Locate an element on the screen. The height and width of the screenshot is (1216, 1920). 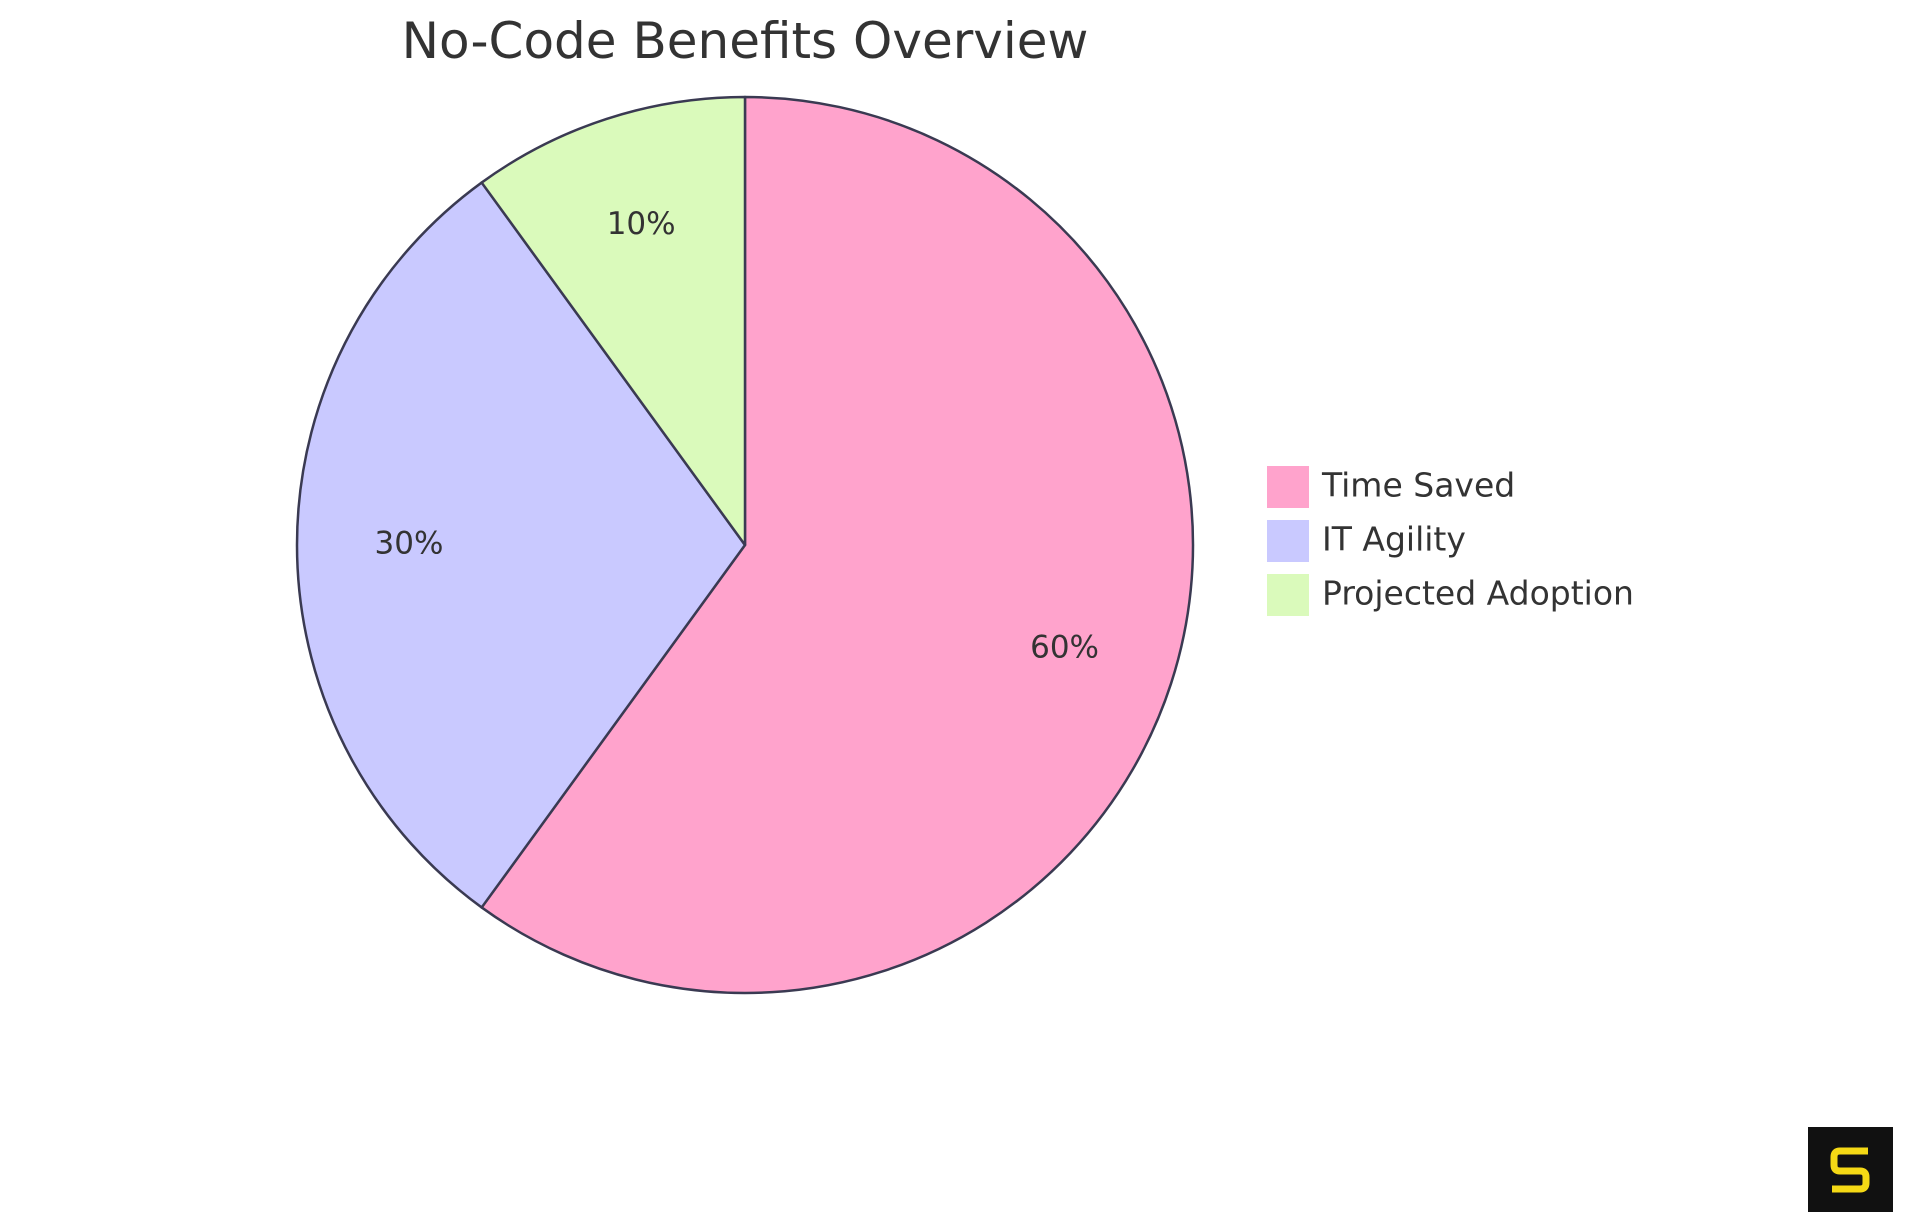
pie-slice-it-agility is located at coordinates (521, 545).